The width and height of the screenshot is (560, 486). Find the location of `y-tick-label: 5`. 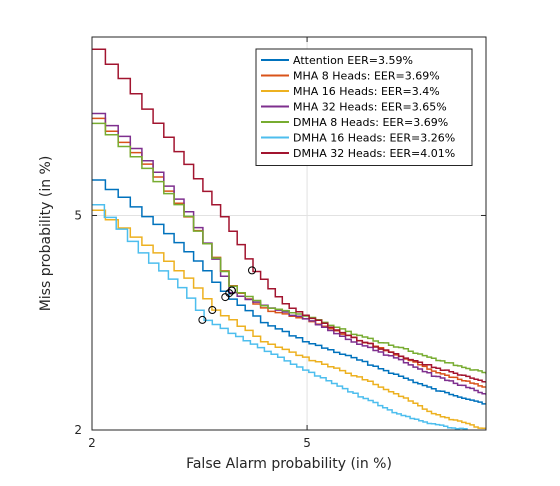

y-tick-label: 5 is located at coordinates (78, 215).